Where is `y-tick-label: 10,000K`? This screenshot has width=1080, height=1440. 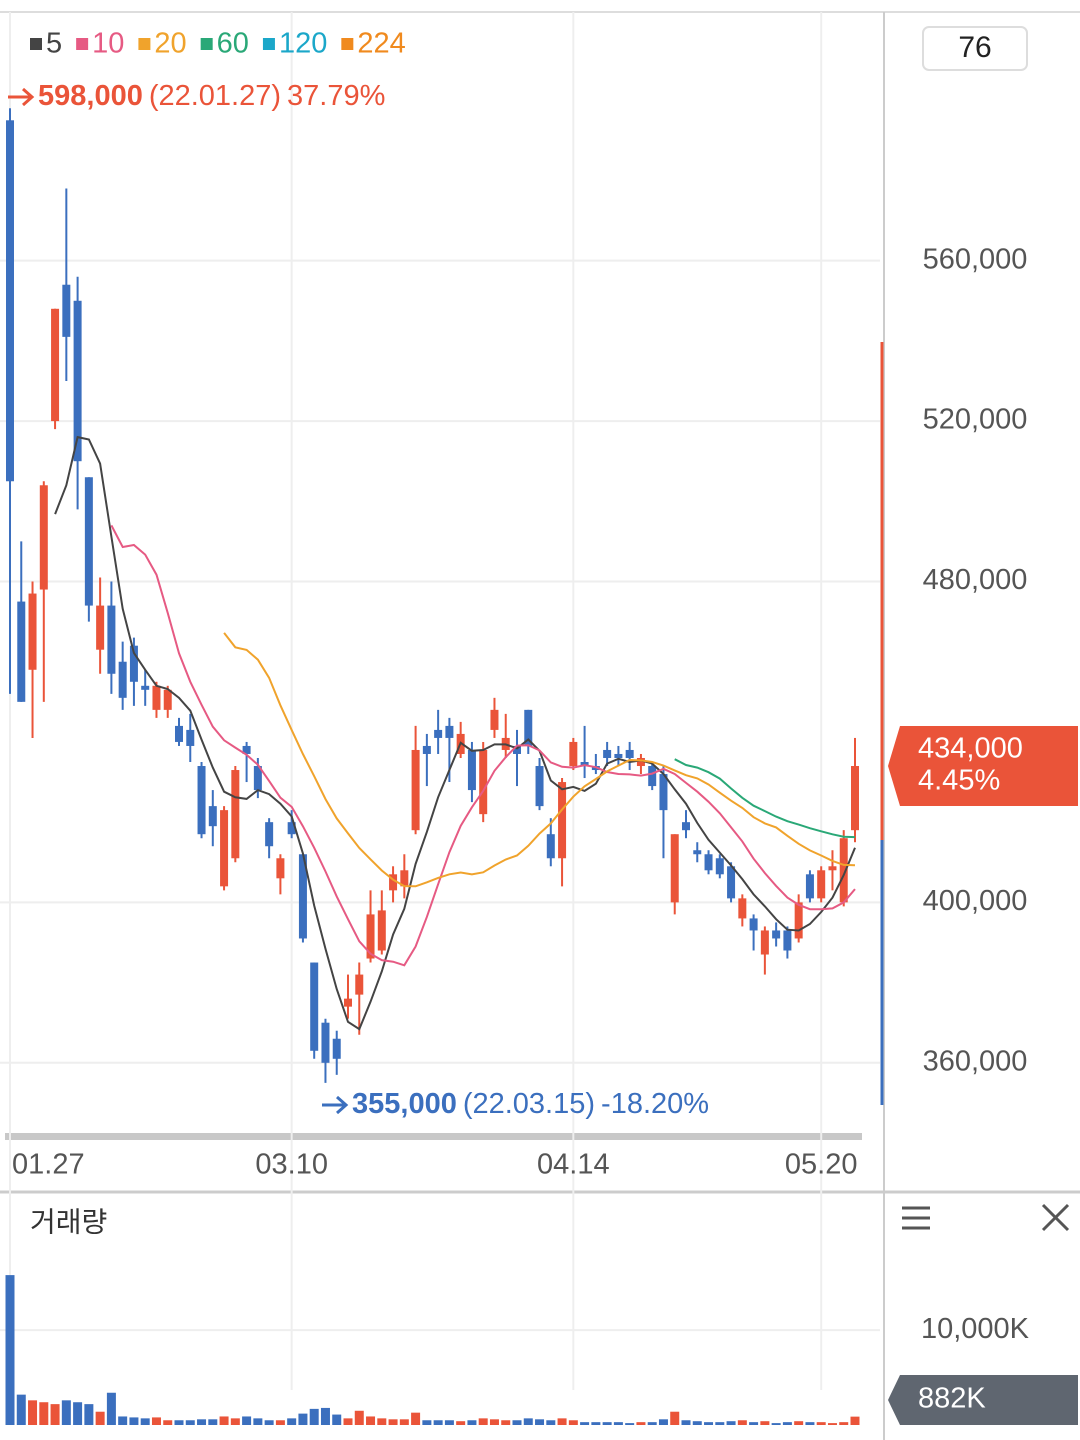 y-tick-label: 10,000K is located at coordinates (975, 1329).